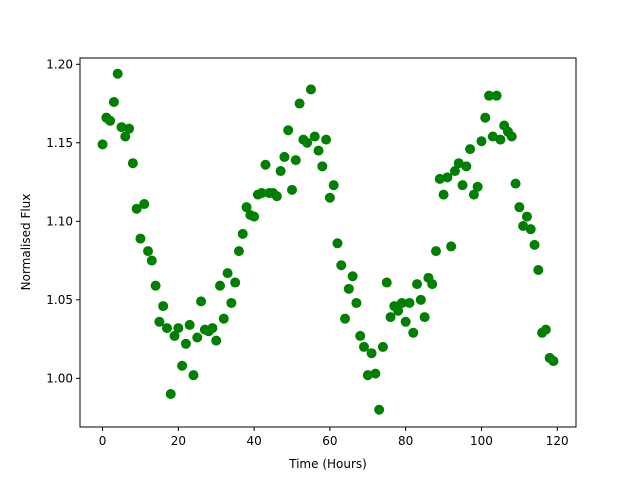 This screenshot has width=640, height=480. What do you see at coordinates (103, 441) in the screenshot?
I see `x-tick-label: 0` at bounding box center [103, 441].